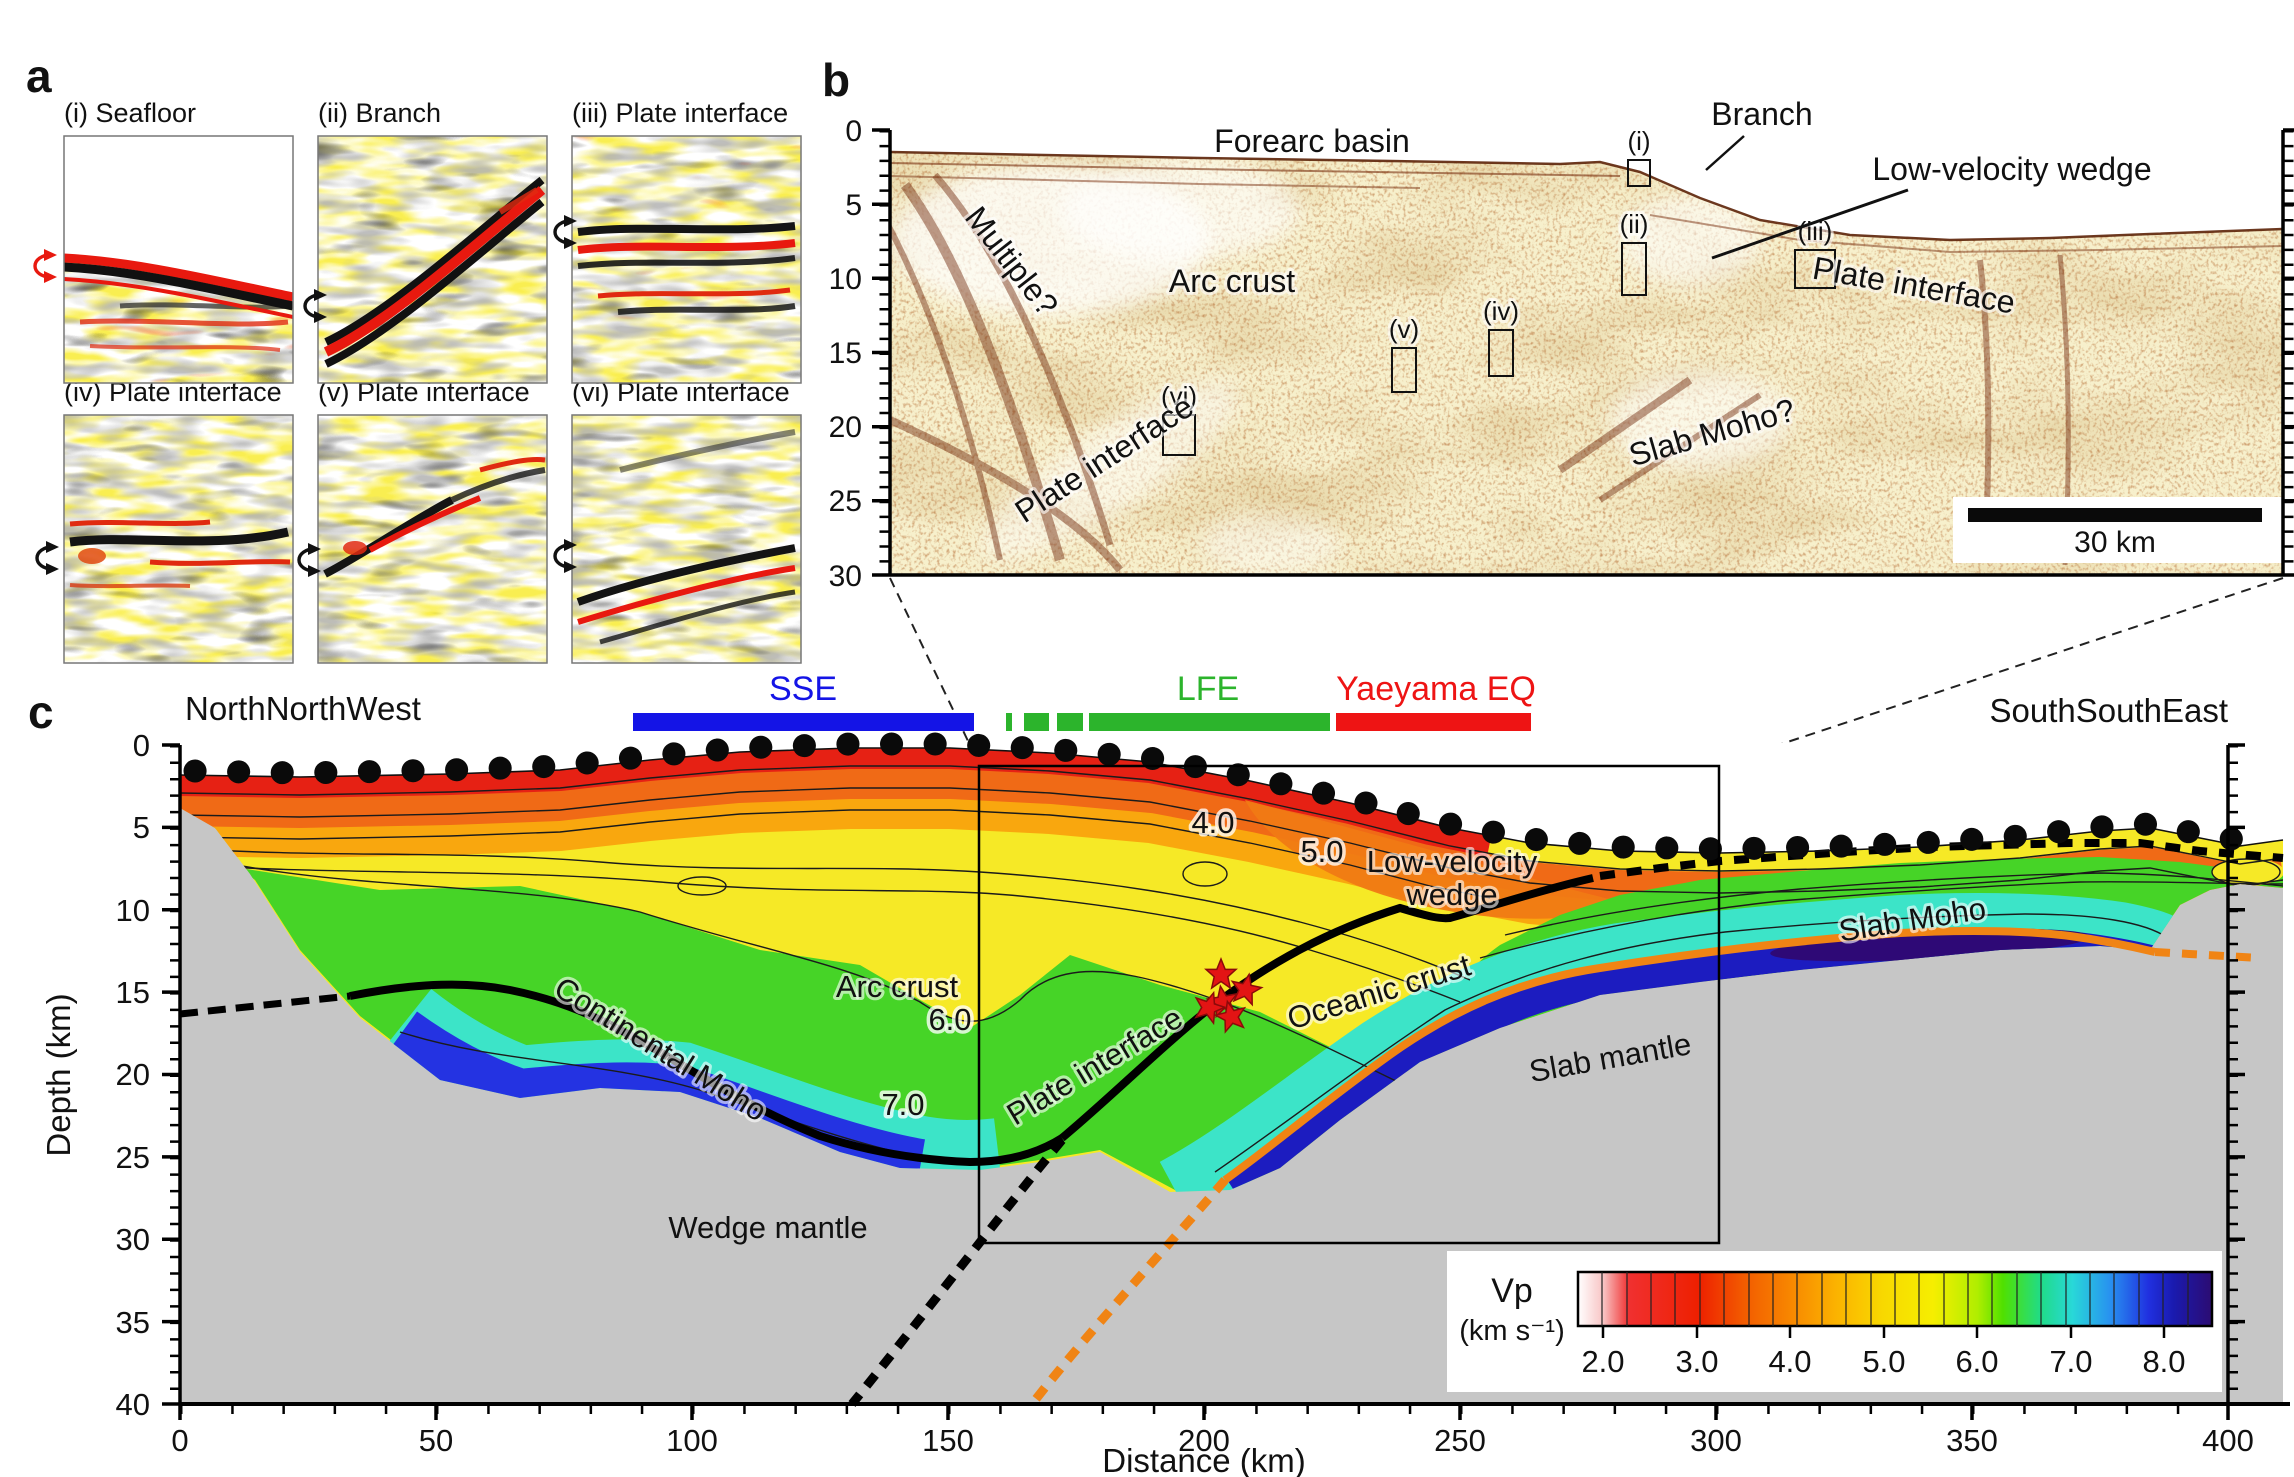  What do you see at coordinates (1512, 1291) in the screenshot?
I see `colorbar-title: Vp` at bounding box center [1512, 1291].